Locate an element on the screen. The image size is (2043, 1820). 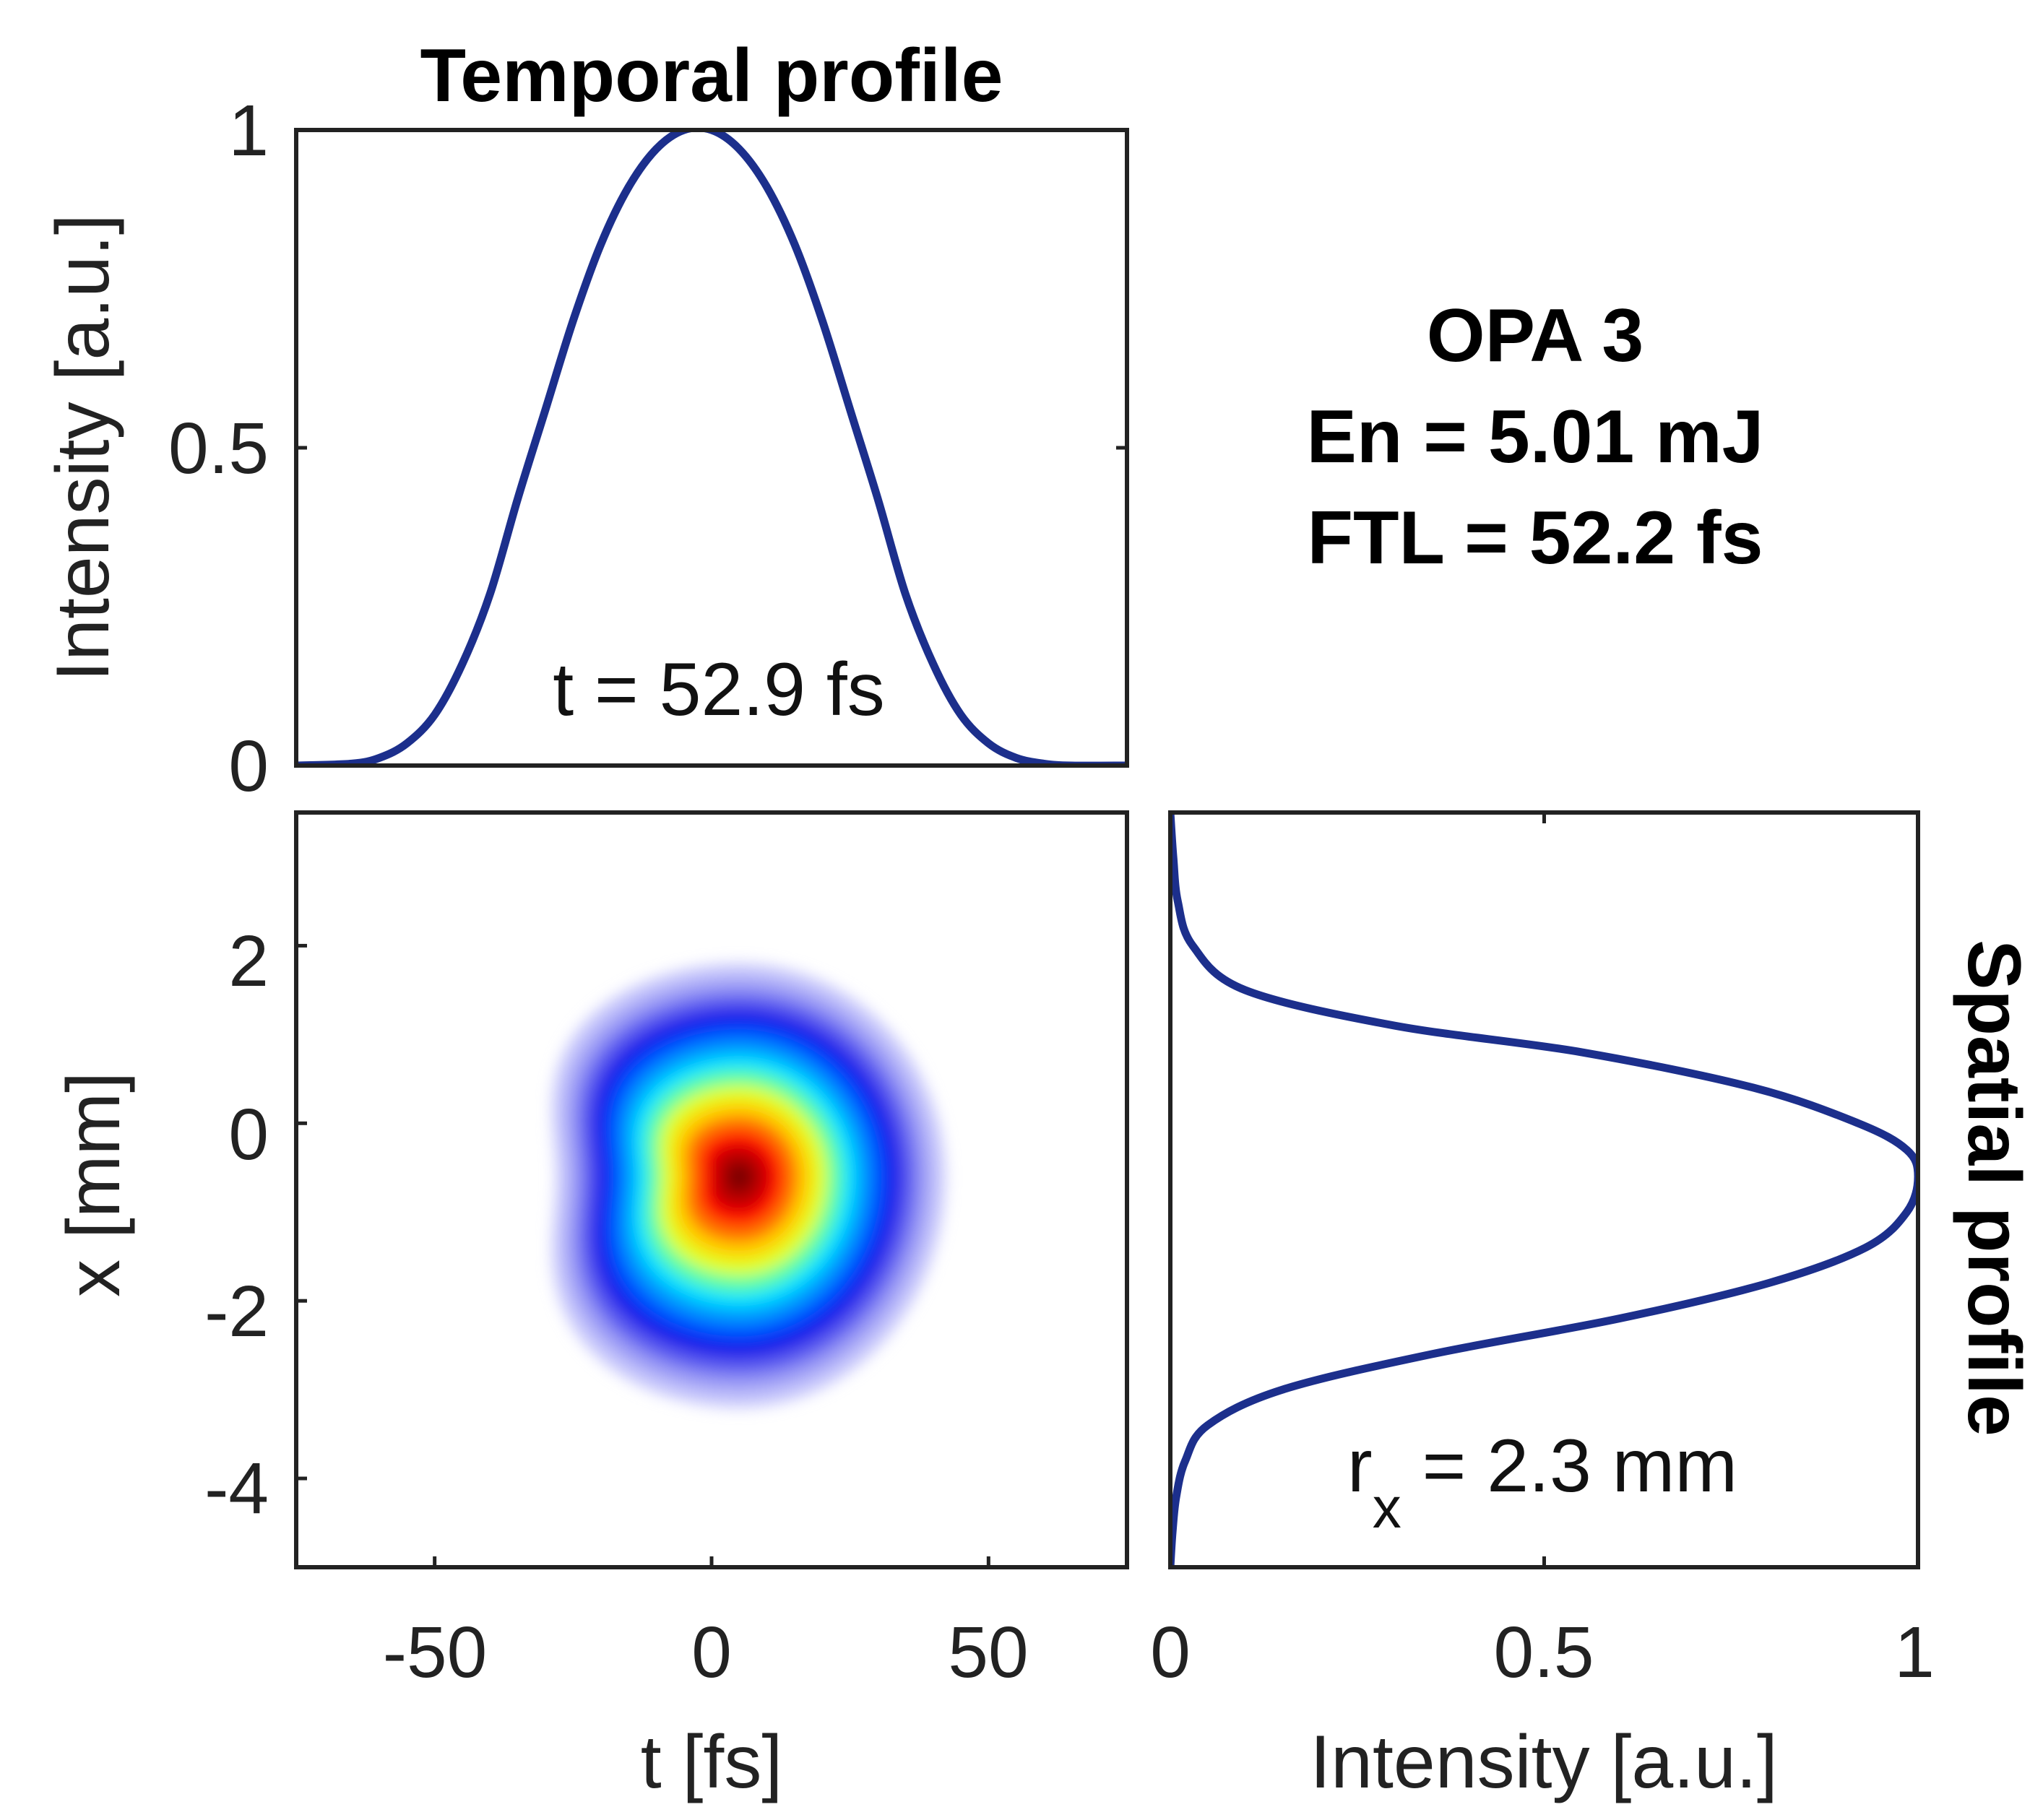
spatial-annotation: rx = 2.3 mm is located at coordinates (1542, 1482).